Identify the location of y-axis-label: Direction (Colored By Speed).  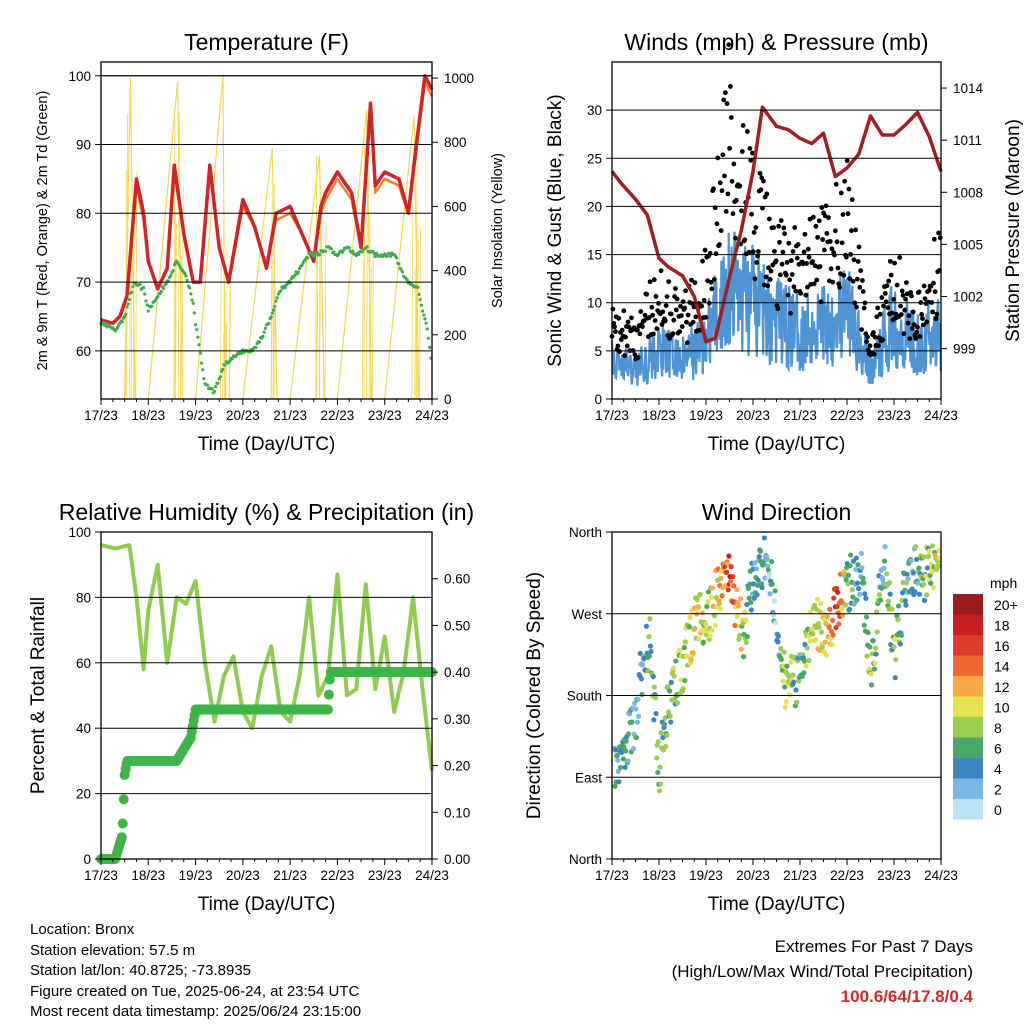
(534, 695).